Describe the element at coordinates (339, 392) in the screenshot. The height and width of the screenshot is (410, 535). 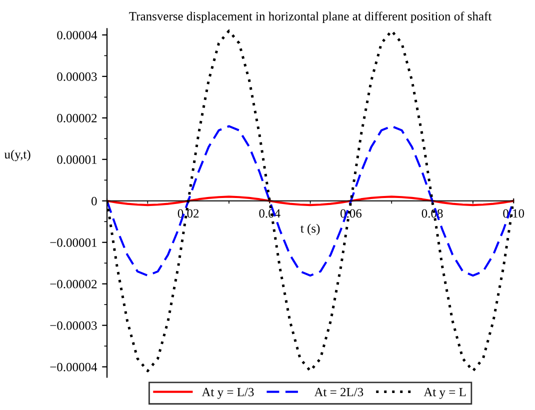
I see `legend-label: At = 2L/3` at that location.